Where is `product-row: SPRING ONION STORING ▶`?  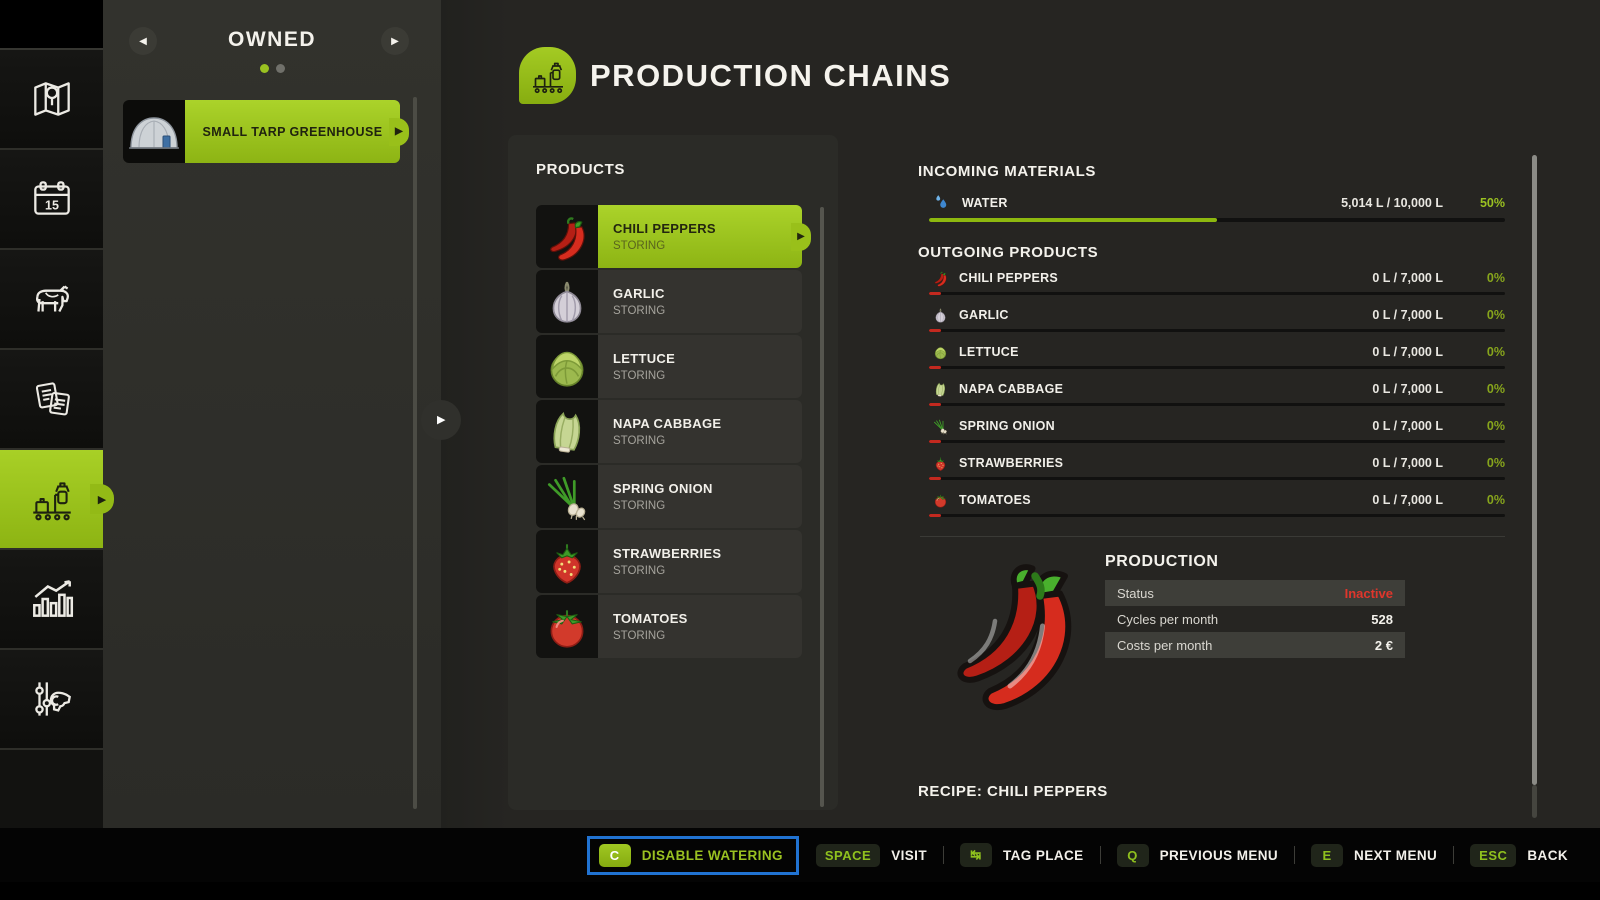 product-row: SPRING ONION STORING ▶ is located at coordinates (669, 496).